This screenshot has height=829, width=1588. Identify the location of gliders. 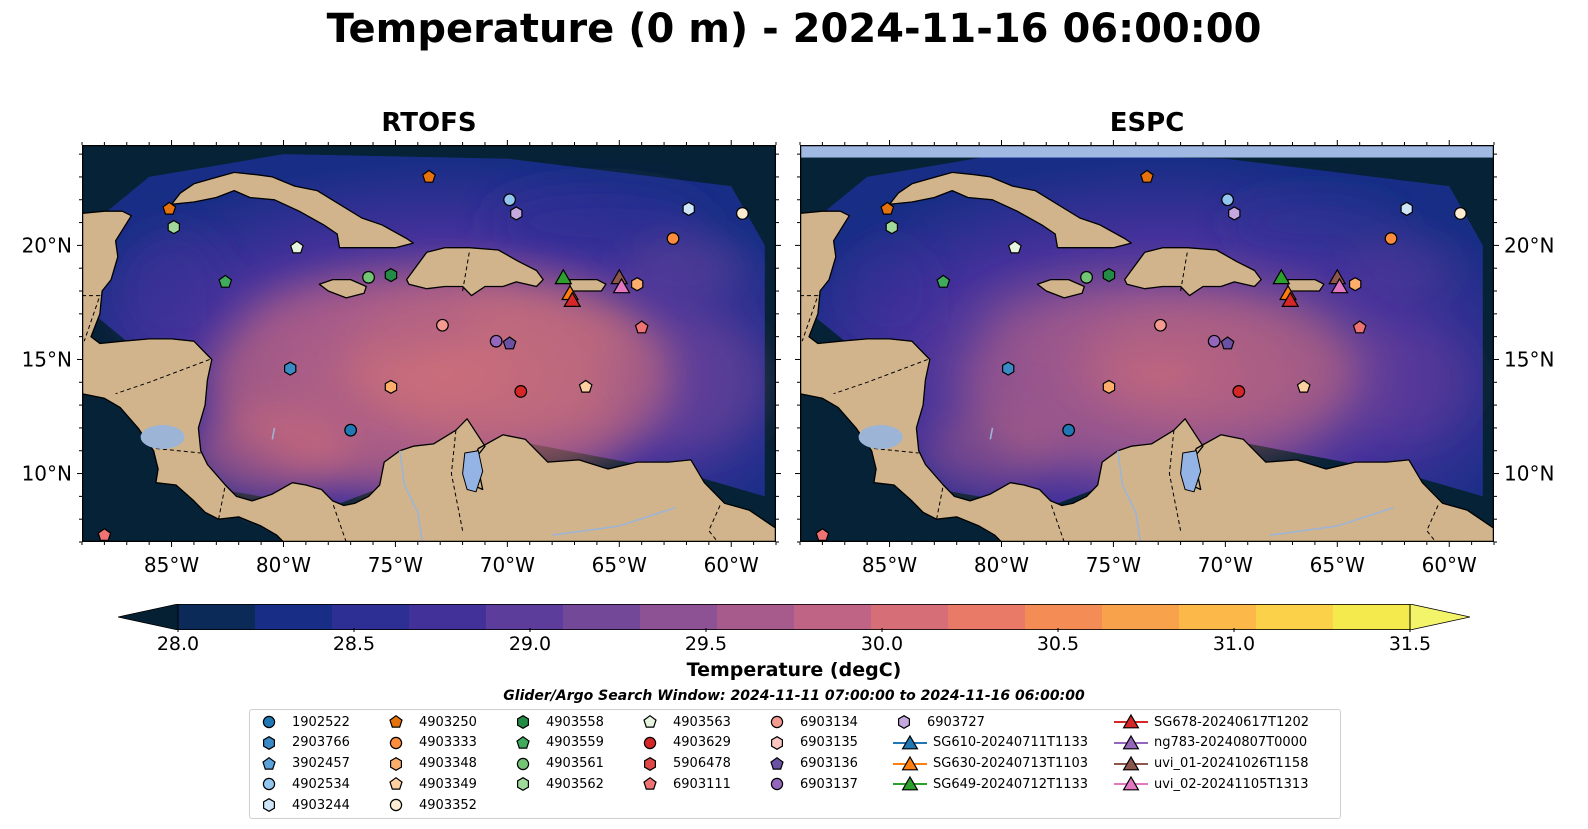
(1310, 287).